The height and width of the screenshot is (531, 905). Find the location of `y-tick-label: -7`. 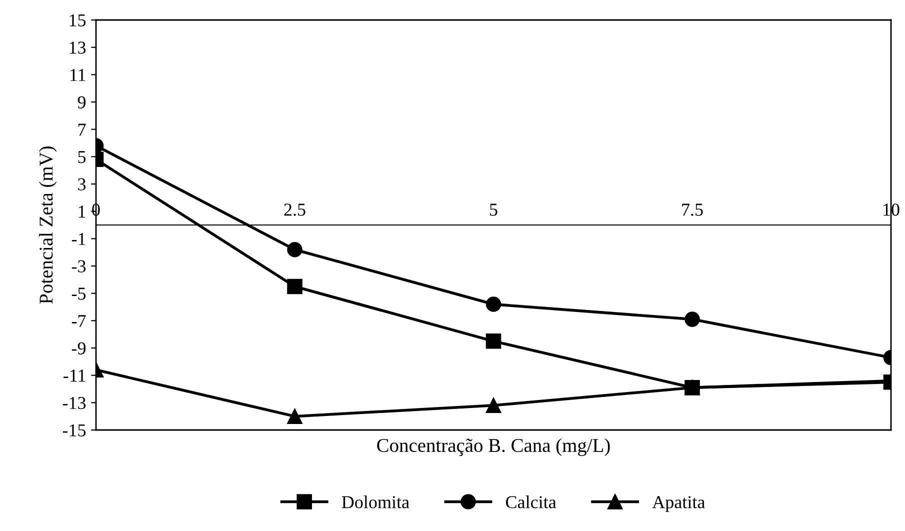

y-tick-label: -7 is located at coordinates (79, 321).